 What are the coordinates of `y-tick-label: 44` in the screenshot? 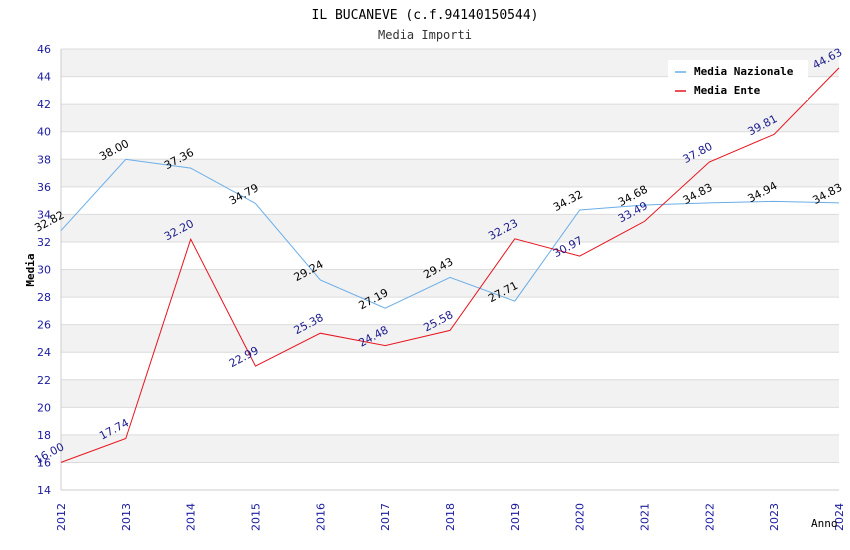 It's located at (44, 77).